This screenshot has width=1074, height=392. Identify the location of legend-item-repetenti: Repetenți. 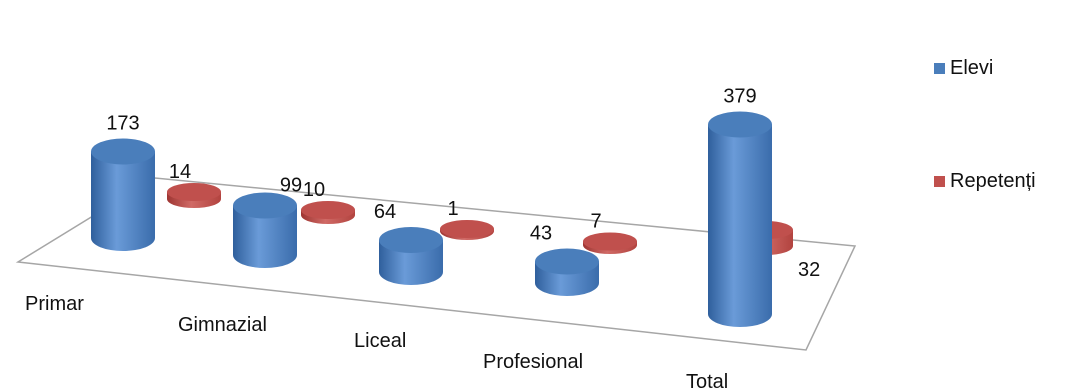
(985, 181).